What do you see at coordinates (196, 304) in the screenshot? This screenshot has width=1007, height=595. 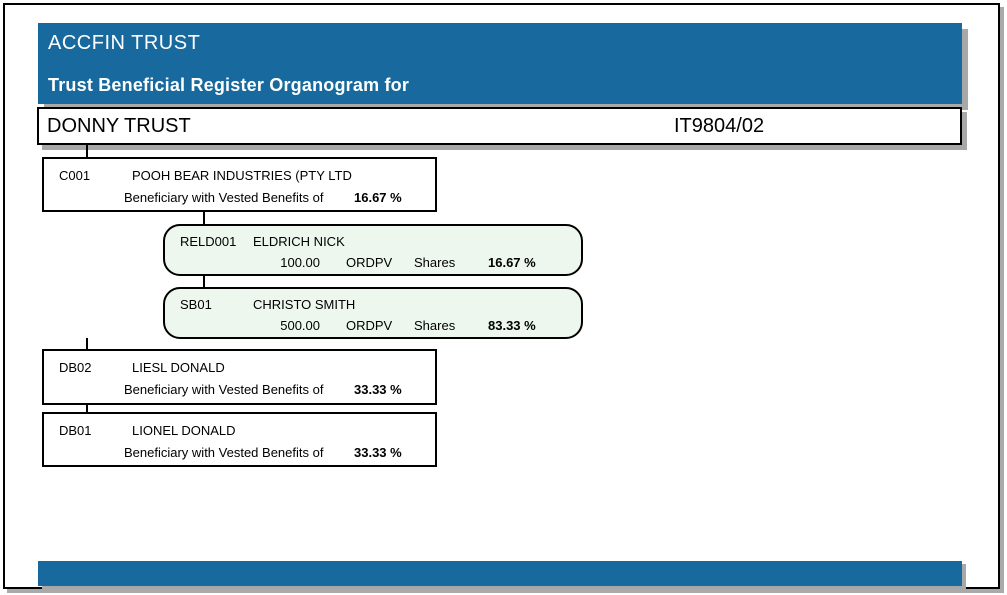 I see `node-code: SB01` at bounding box center [196, 304].